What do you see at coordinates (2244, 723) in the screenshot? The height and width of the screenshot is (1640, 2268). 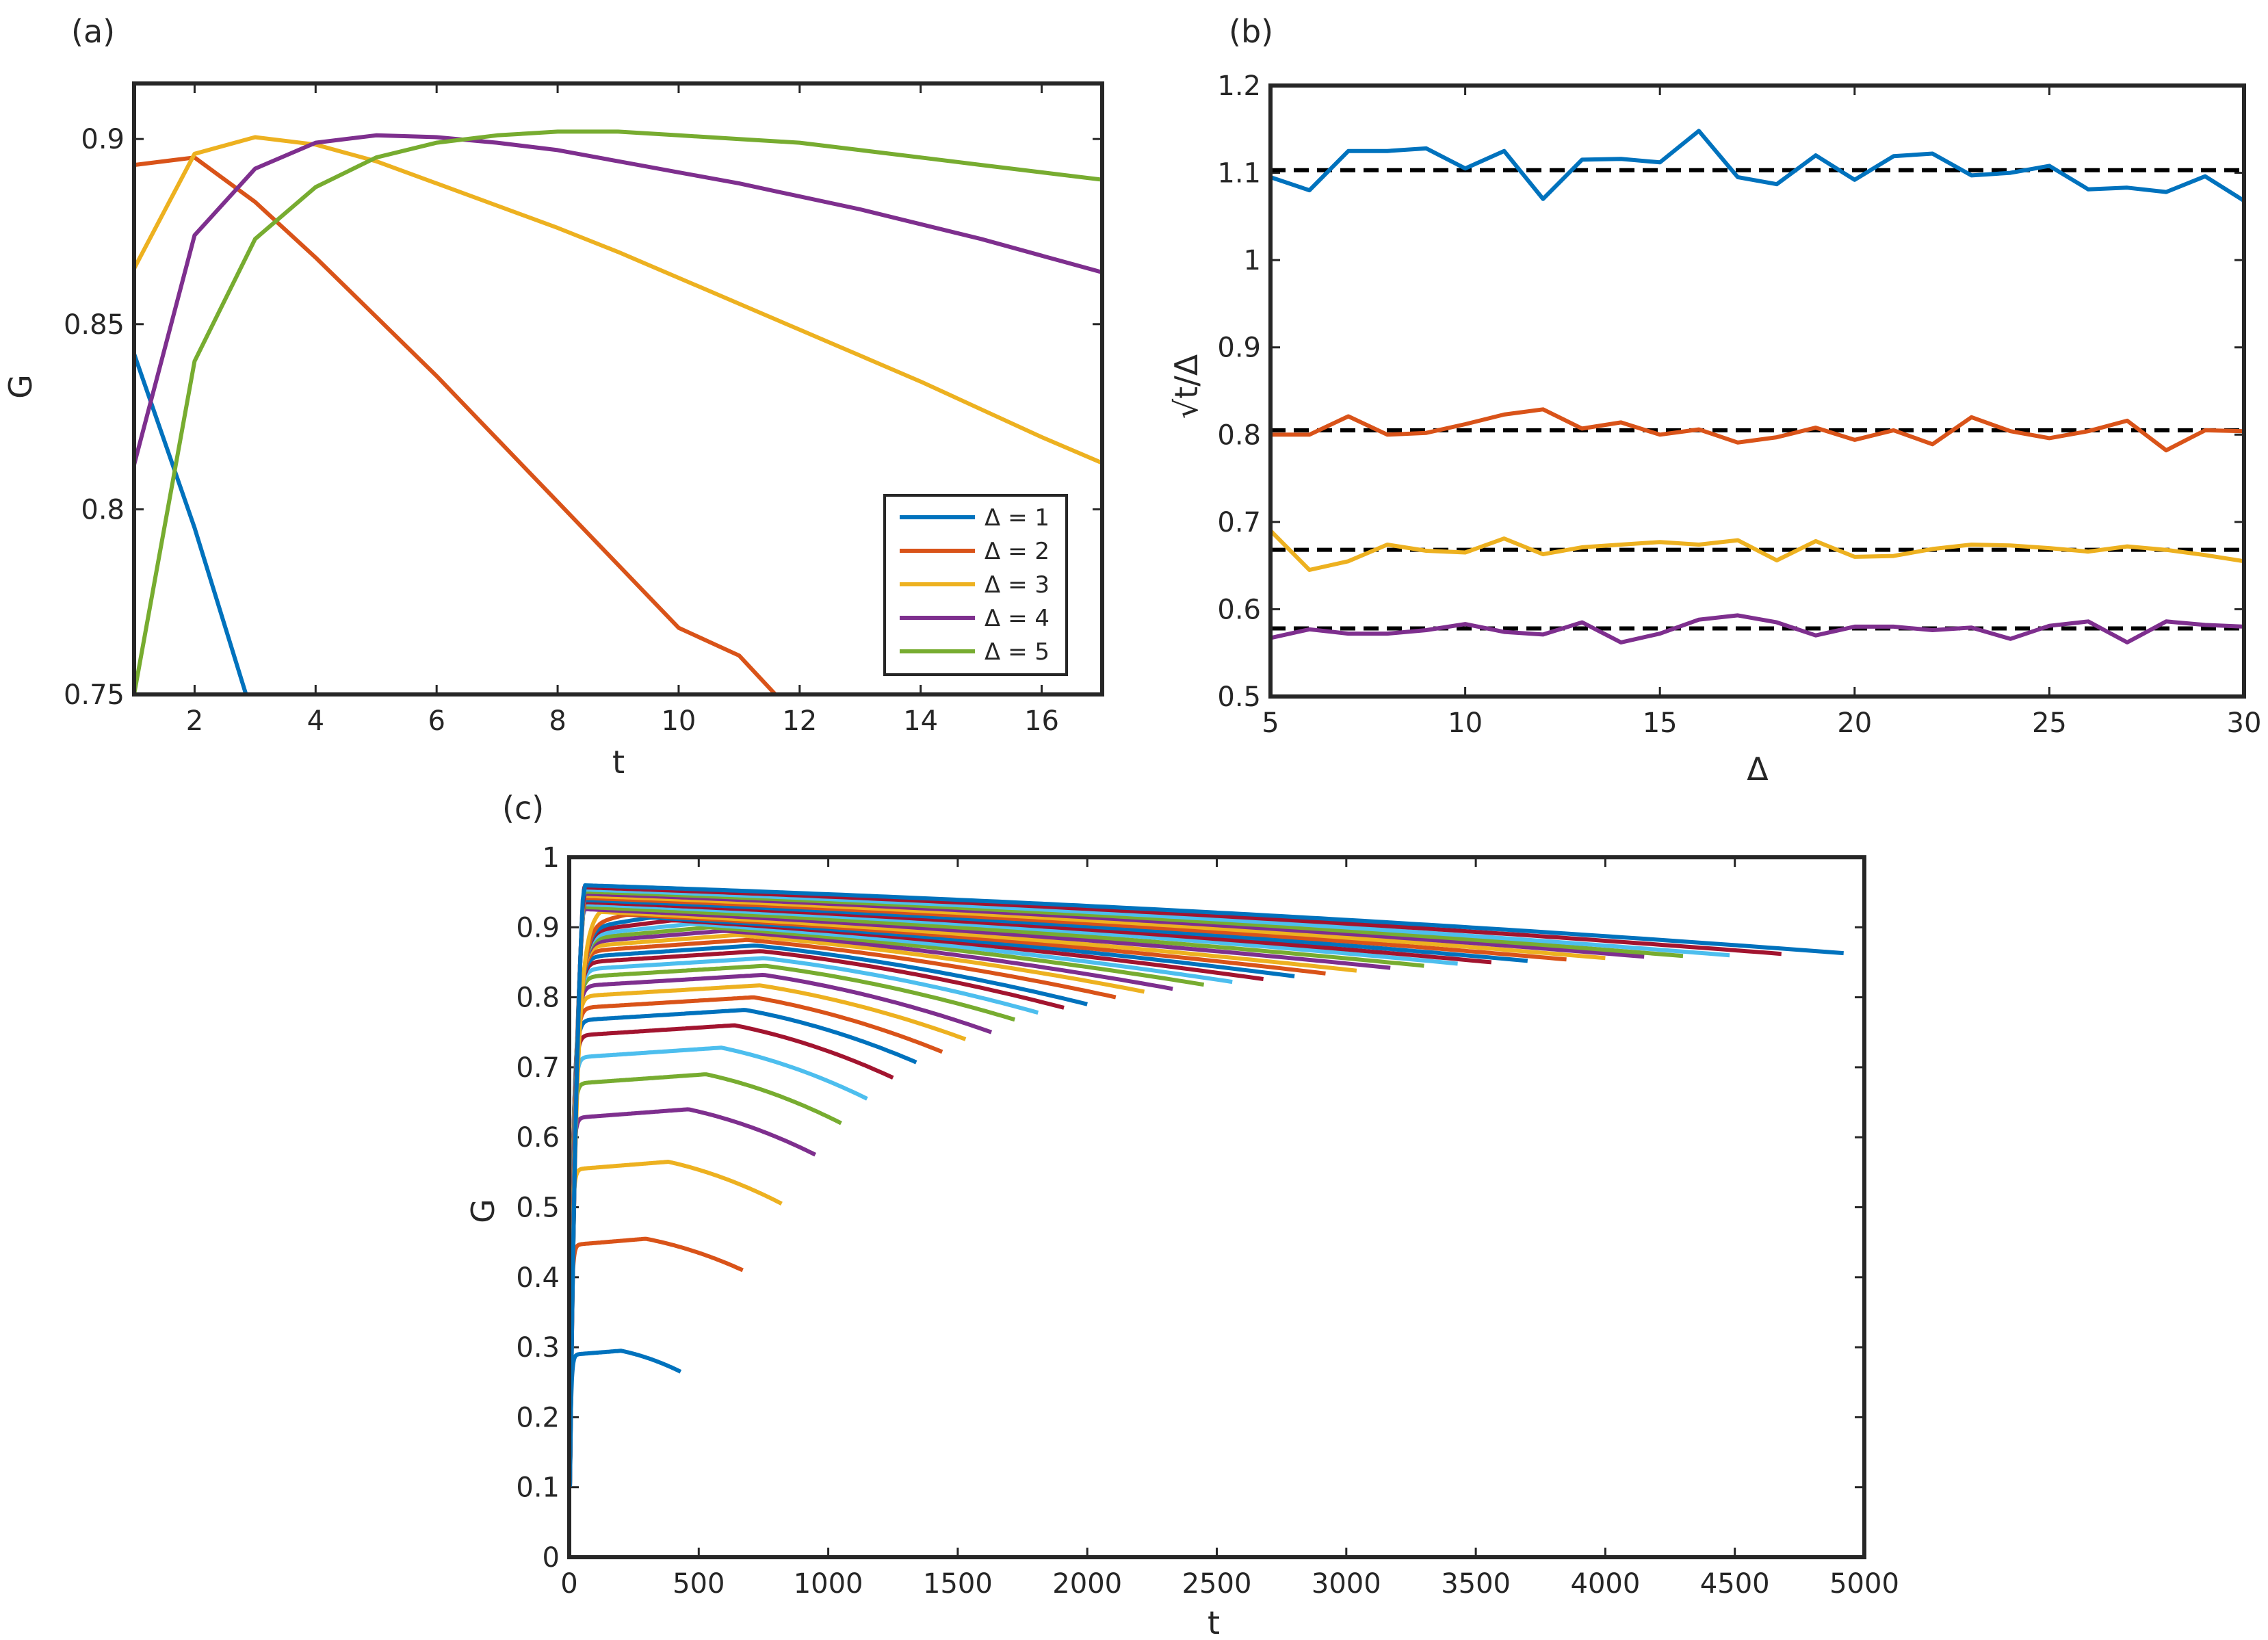 I see `panel-b-xtick-label: 30` at bounding box center [2244, 723].